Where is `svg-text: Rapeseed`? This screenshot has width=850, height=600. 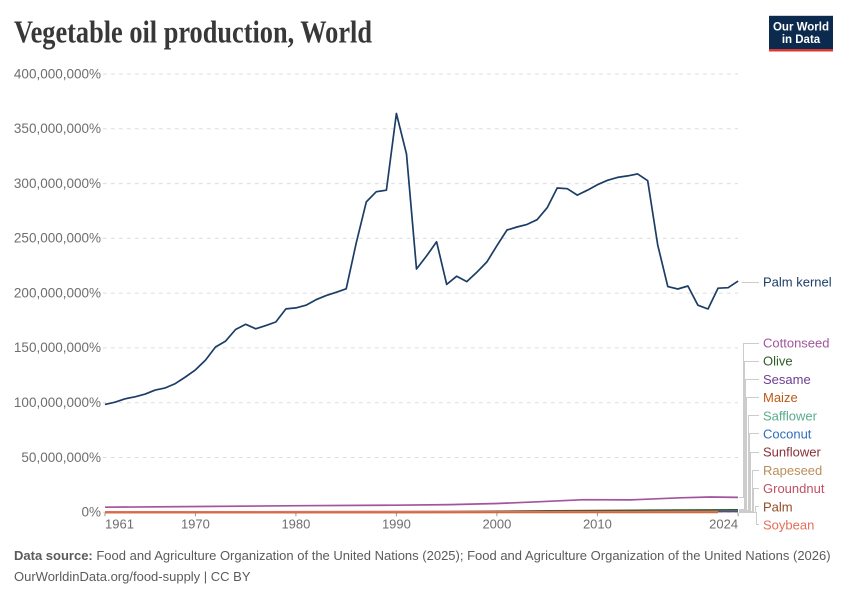
svg-text: Rapeseed is located at coordinates (792, 470).